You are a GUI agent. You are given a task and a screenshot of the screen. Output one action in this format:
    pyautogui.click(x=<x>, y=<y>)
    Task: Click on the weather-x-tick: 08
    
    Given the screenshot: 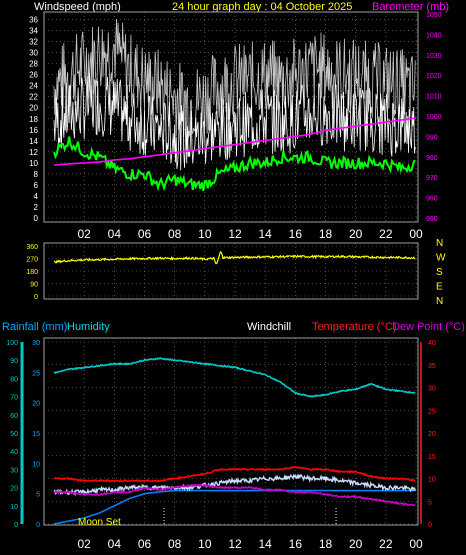 What is the action you would take?
    pyautogui.click(x=175, y=544)
    